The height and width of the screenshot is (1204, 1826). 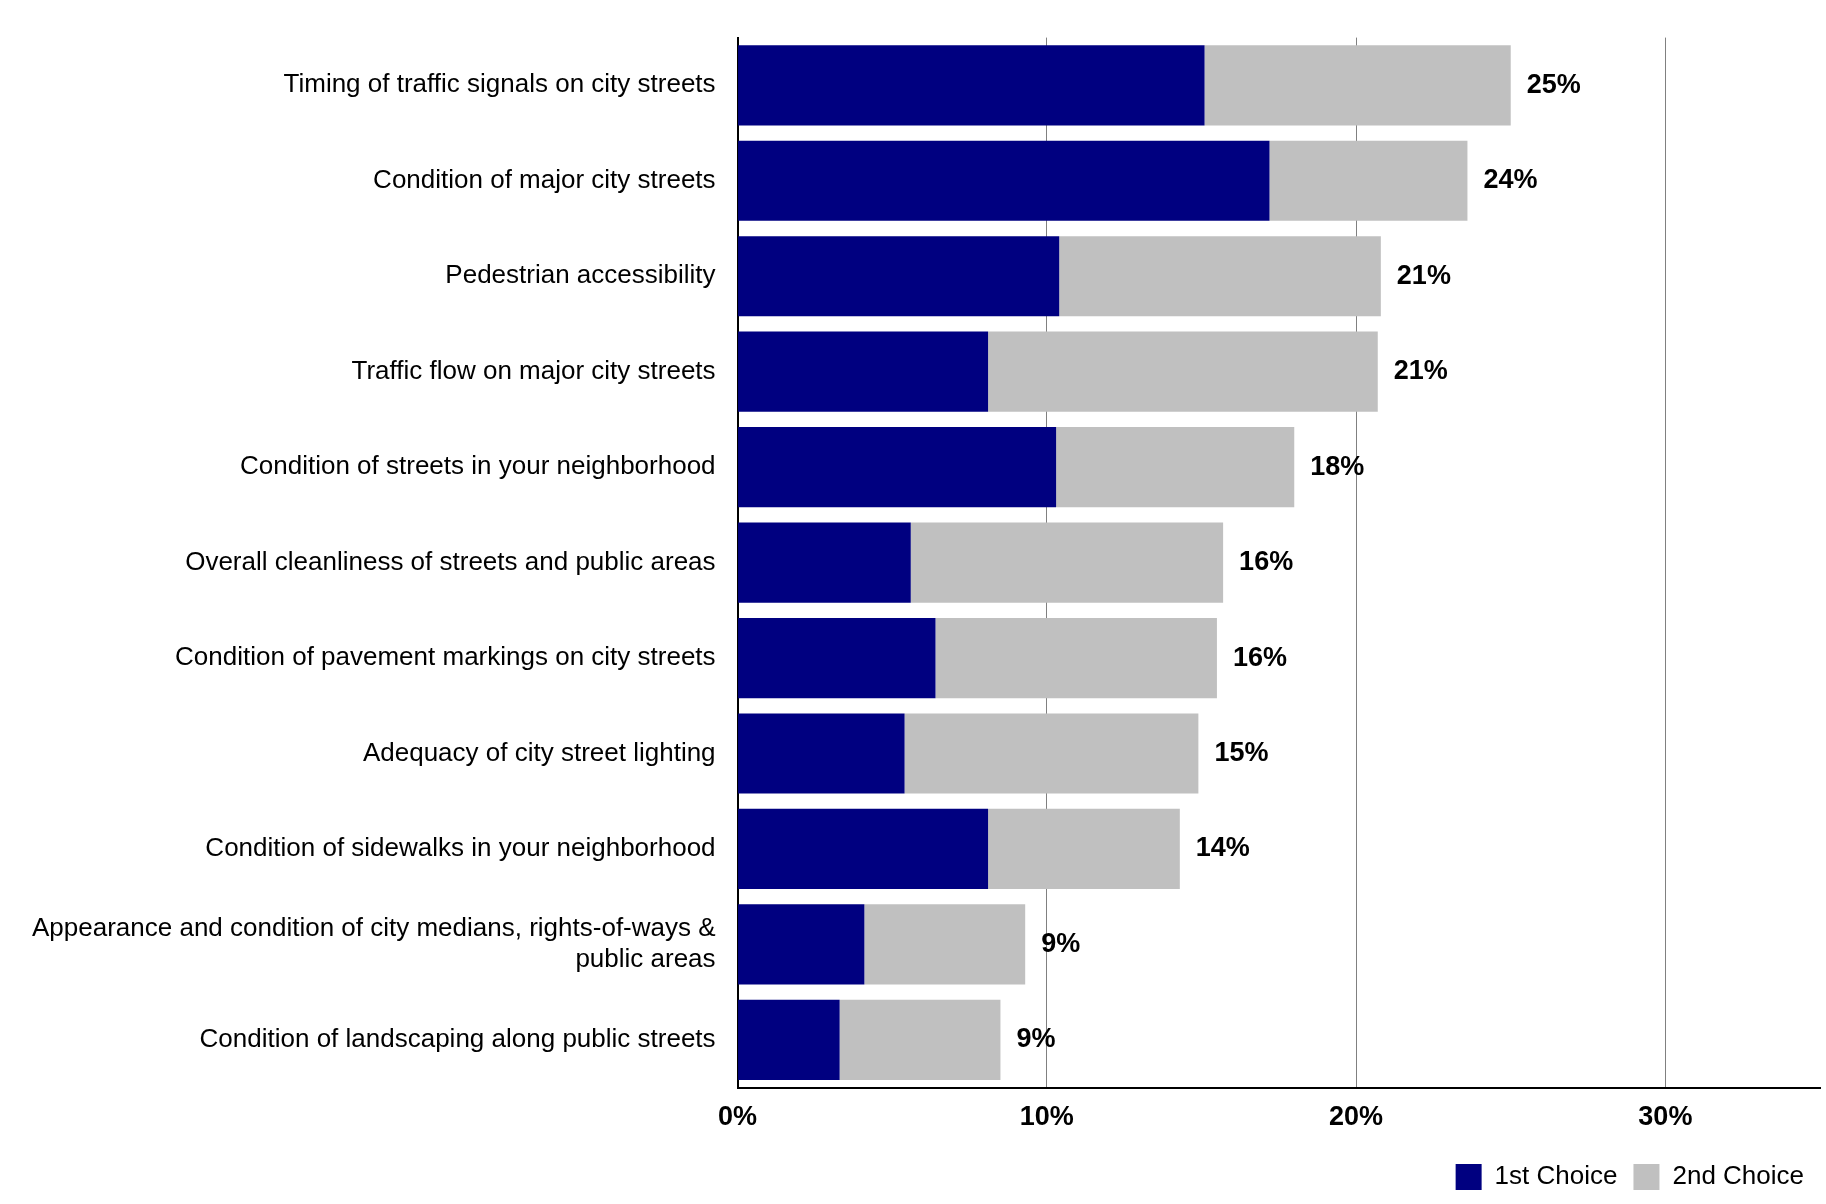 I want to click on legend-label: 2nd Choice, so click(x=1738, y=1175).